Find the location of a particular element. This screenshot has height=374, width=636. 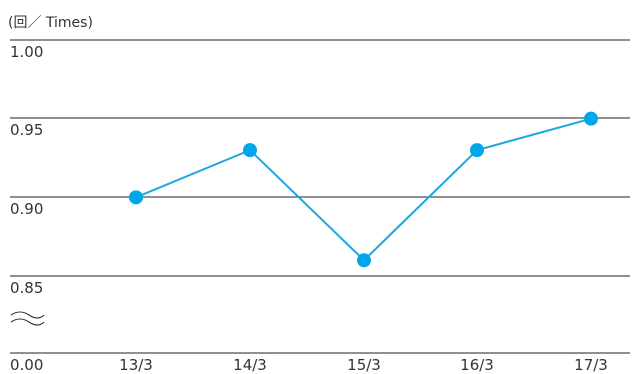

x-tick-labels: 13/3 14/3 15/3 16/3 17/3 is located at coordinates (363, 365).